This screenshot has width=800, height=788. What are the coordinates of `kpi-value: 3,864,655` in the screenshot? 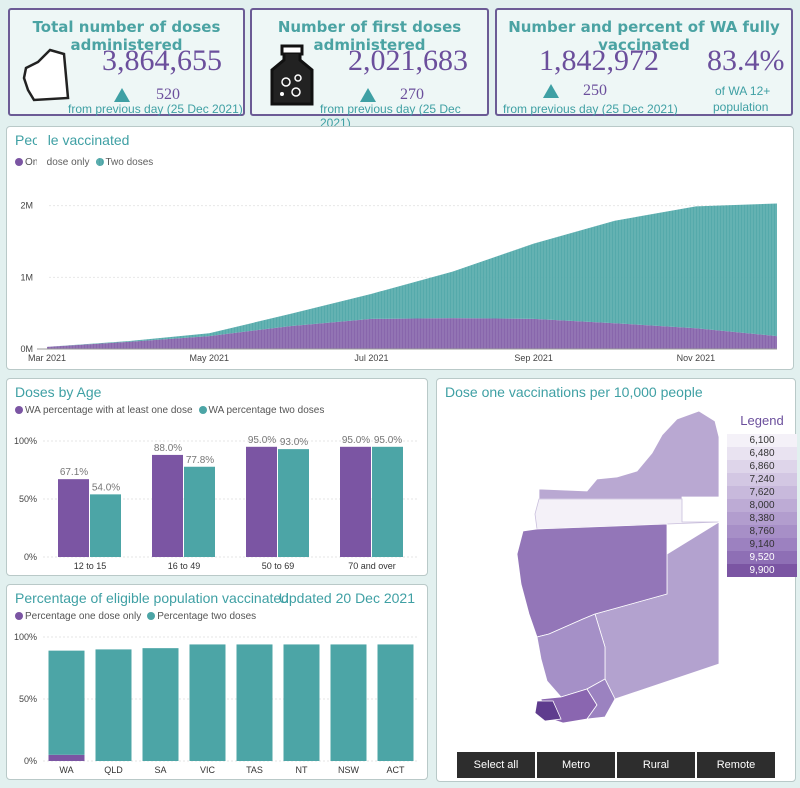 It's located at (162, 60).